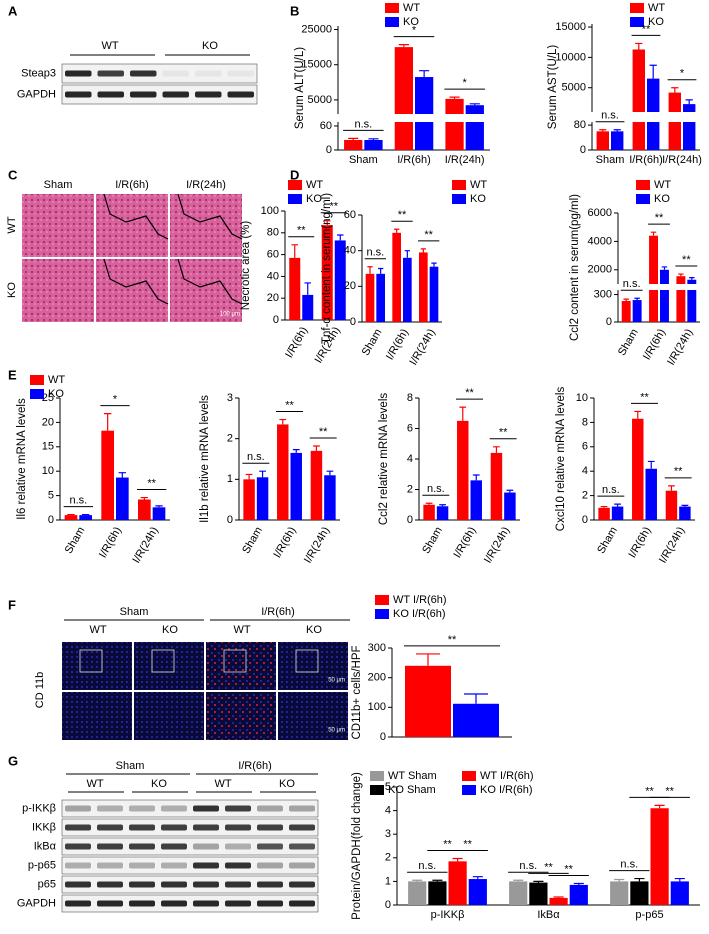 The height and width of the screenshot is (934, 709). Describe the element at coordinates (300, 88) in the screenshot. I see `y-axis-label: Serum ALT(U/L)` at that location.